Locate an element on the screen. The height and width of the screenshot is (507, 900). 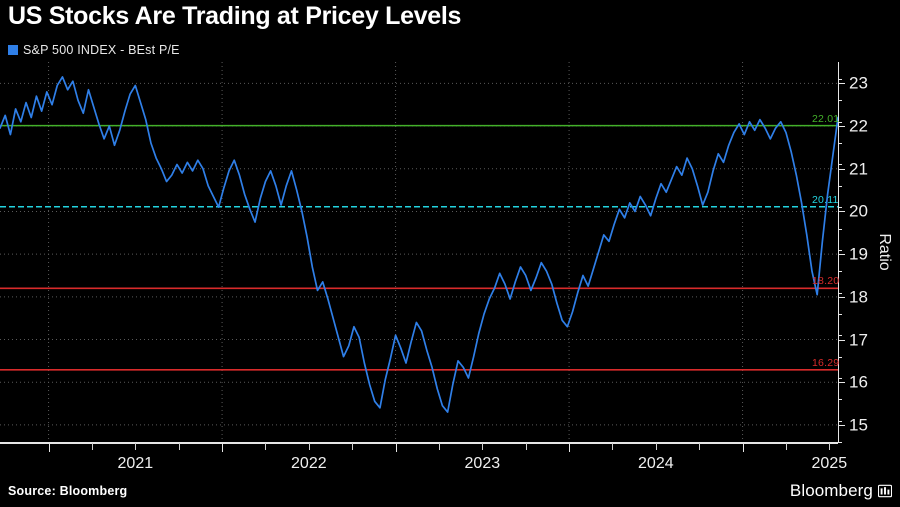
x-axis-label: 2021 is located at coordinates (135, 463).